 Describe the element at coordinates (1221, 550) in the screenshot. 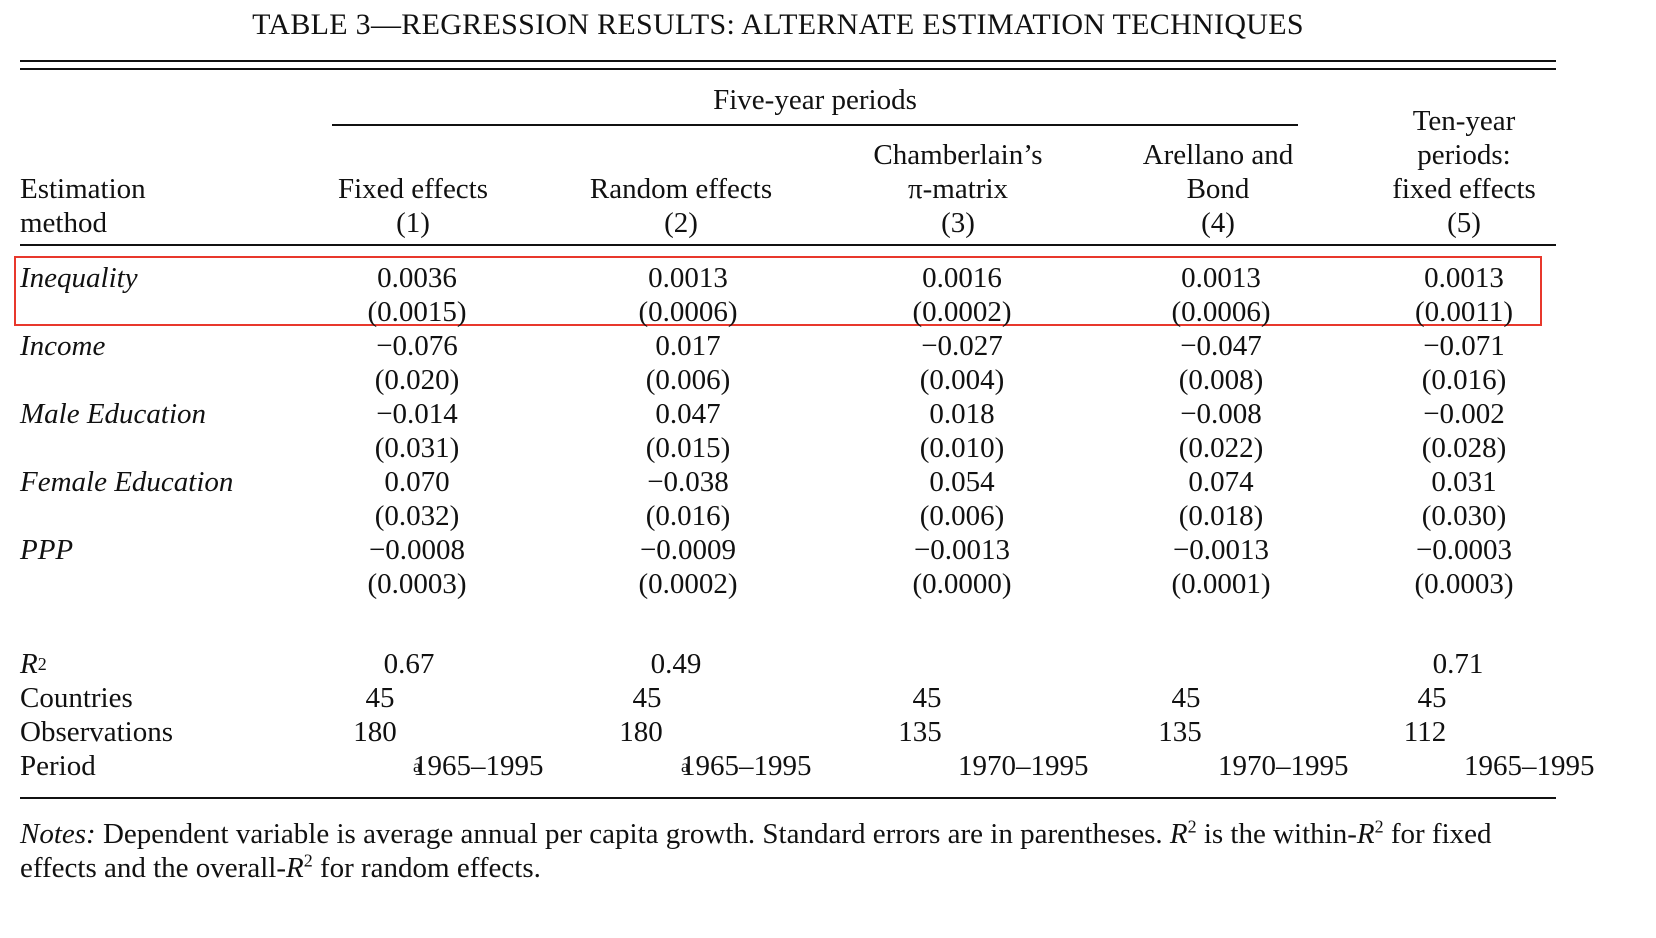

I see `coef-cell: −0.0013` at that location.